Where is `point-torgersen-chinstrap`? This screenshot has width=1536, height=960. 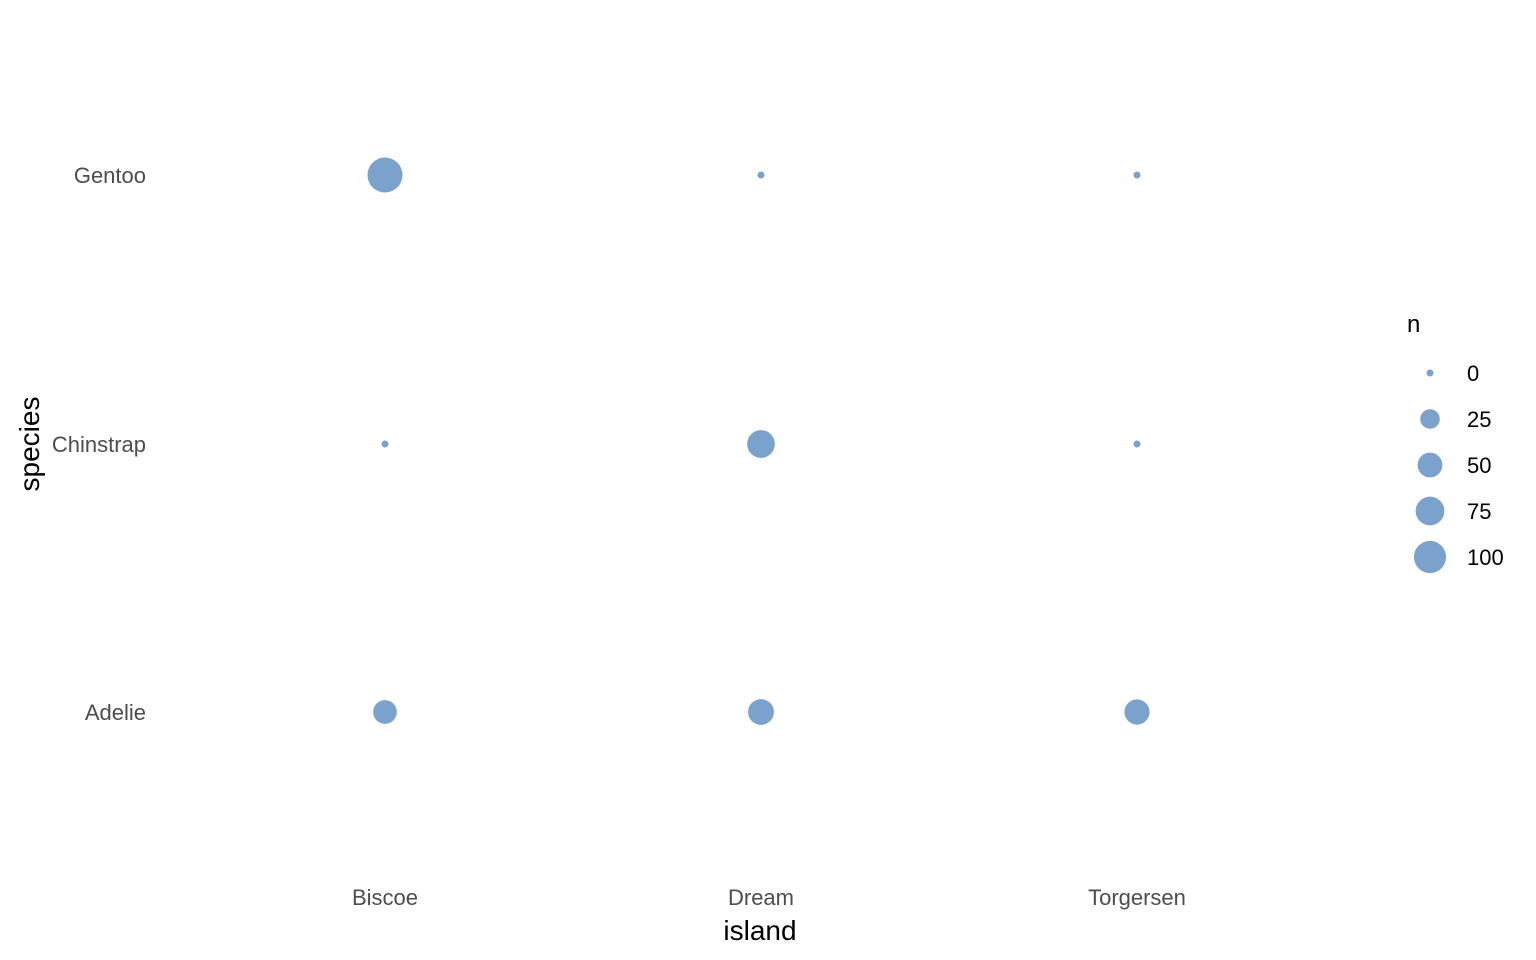
point-torgersen-chinstrap is located at coordinates (1137, 444).